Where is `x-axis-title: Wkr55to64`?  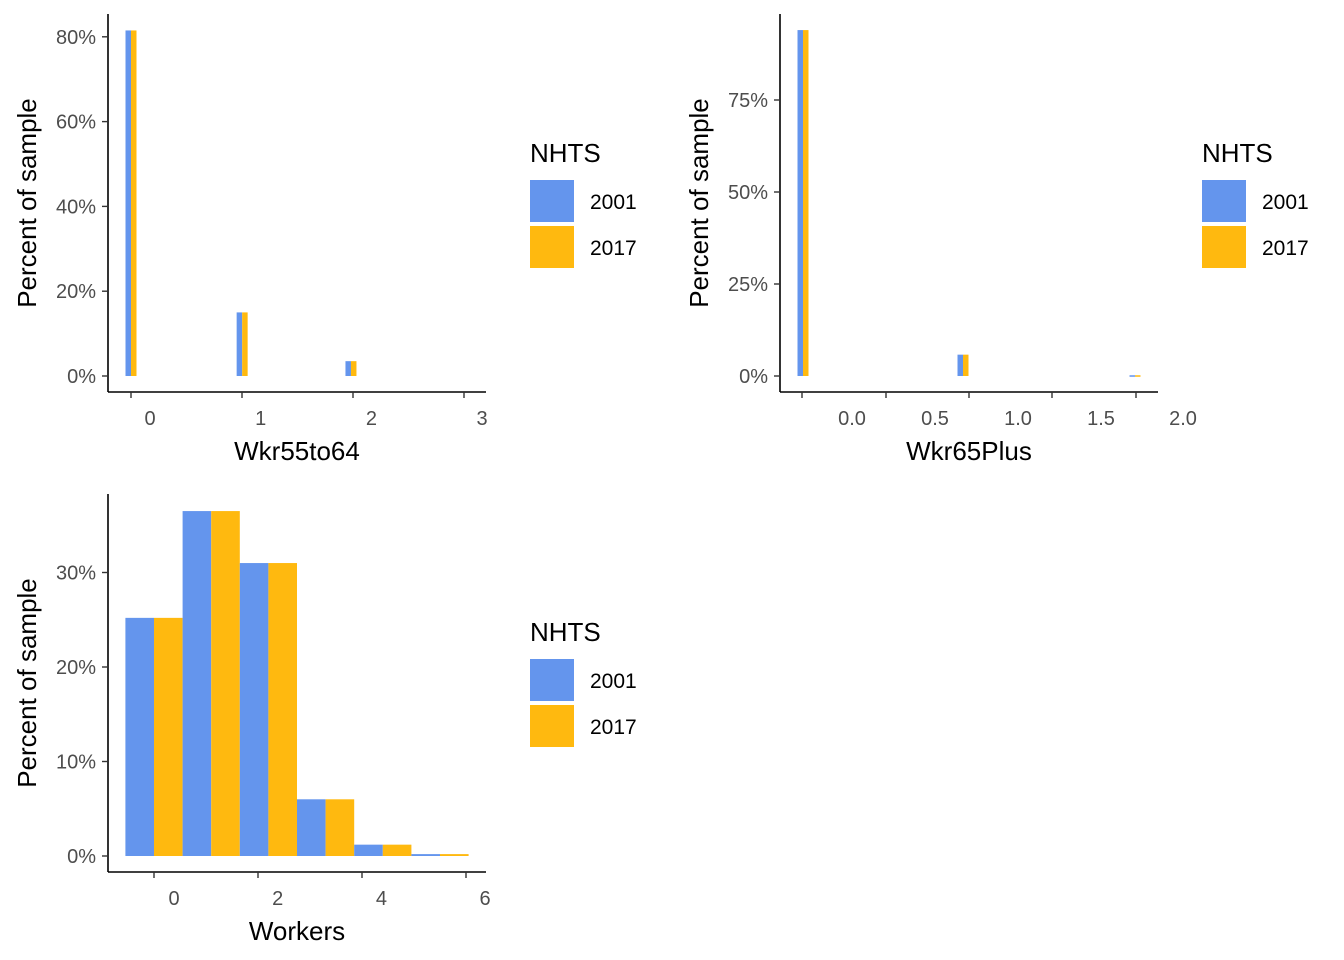
x-axis-title: Wkr55to64 is located at coordinates (297, 451).